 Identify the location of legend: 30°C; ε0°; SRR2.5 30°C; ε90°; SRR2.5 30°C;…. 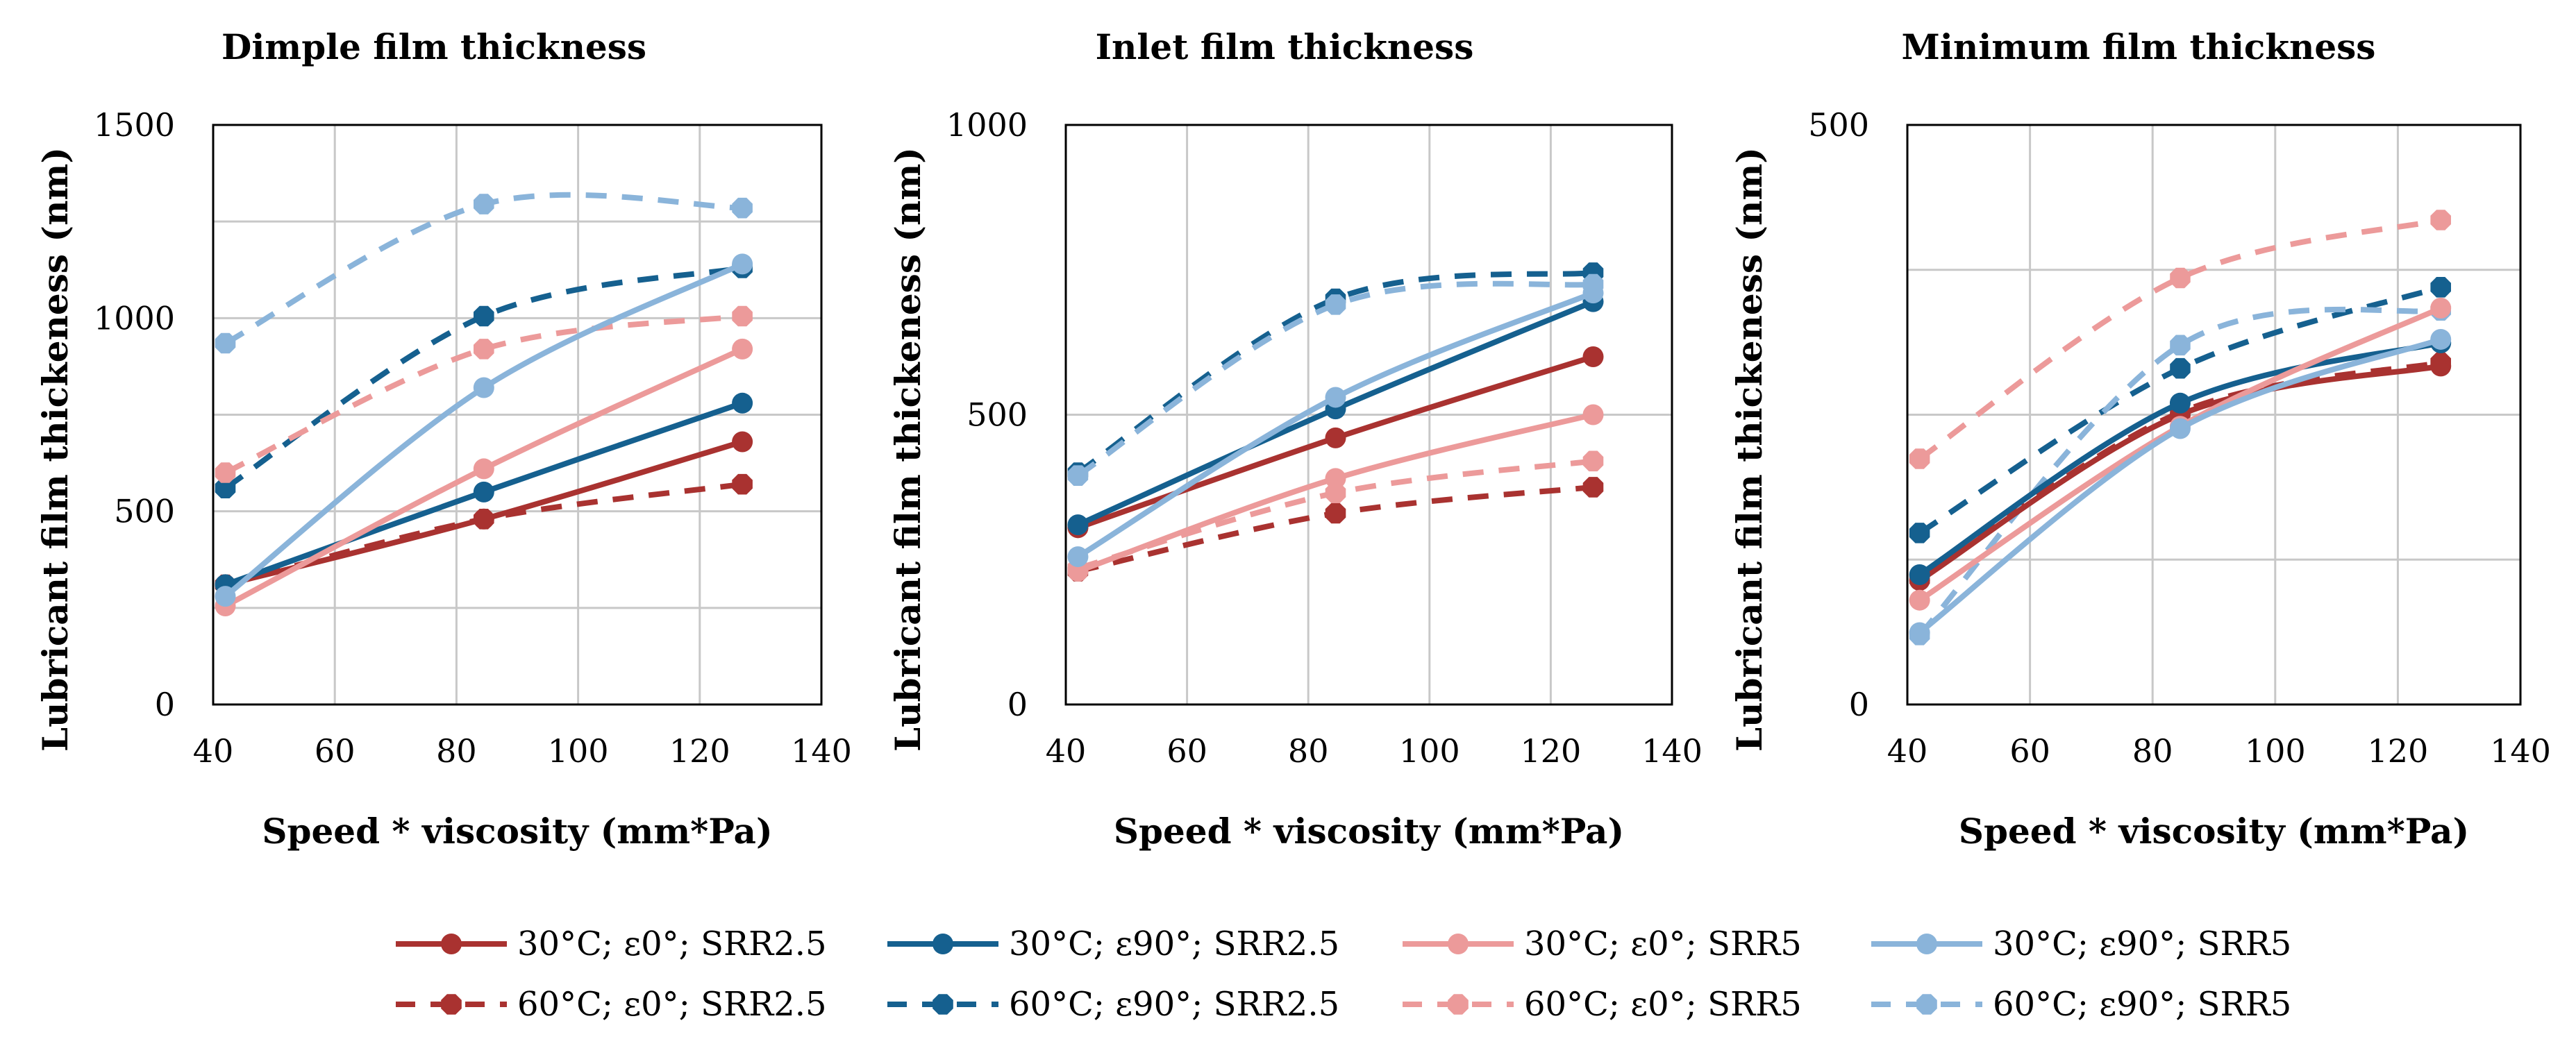
(1343, 974).